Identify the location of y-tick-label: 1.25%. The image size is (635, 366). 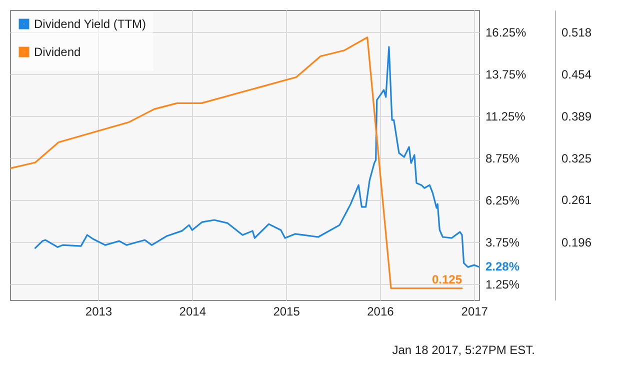
(503, 285).